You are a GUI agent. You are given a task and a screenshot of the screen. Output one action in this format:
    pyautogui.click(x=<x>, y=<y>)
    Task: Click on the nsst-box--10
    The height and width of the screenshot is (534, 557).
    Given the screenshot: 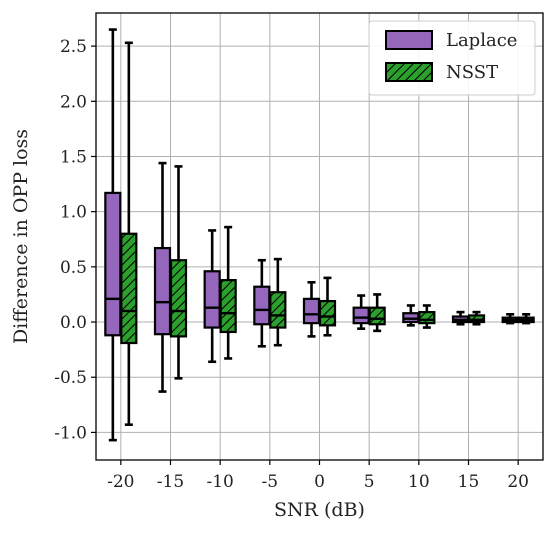 What is the action you would take?
    pyautogui.click(x=228, y=292)
    